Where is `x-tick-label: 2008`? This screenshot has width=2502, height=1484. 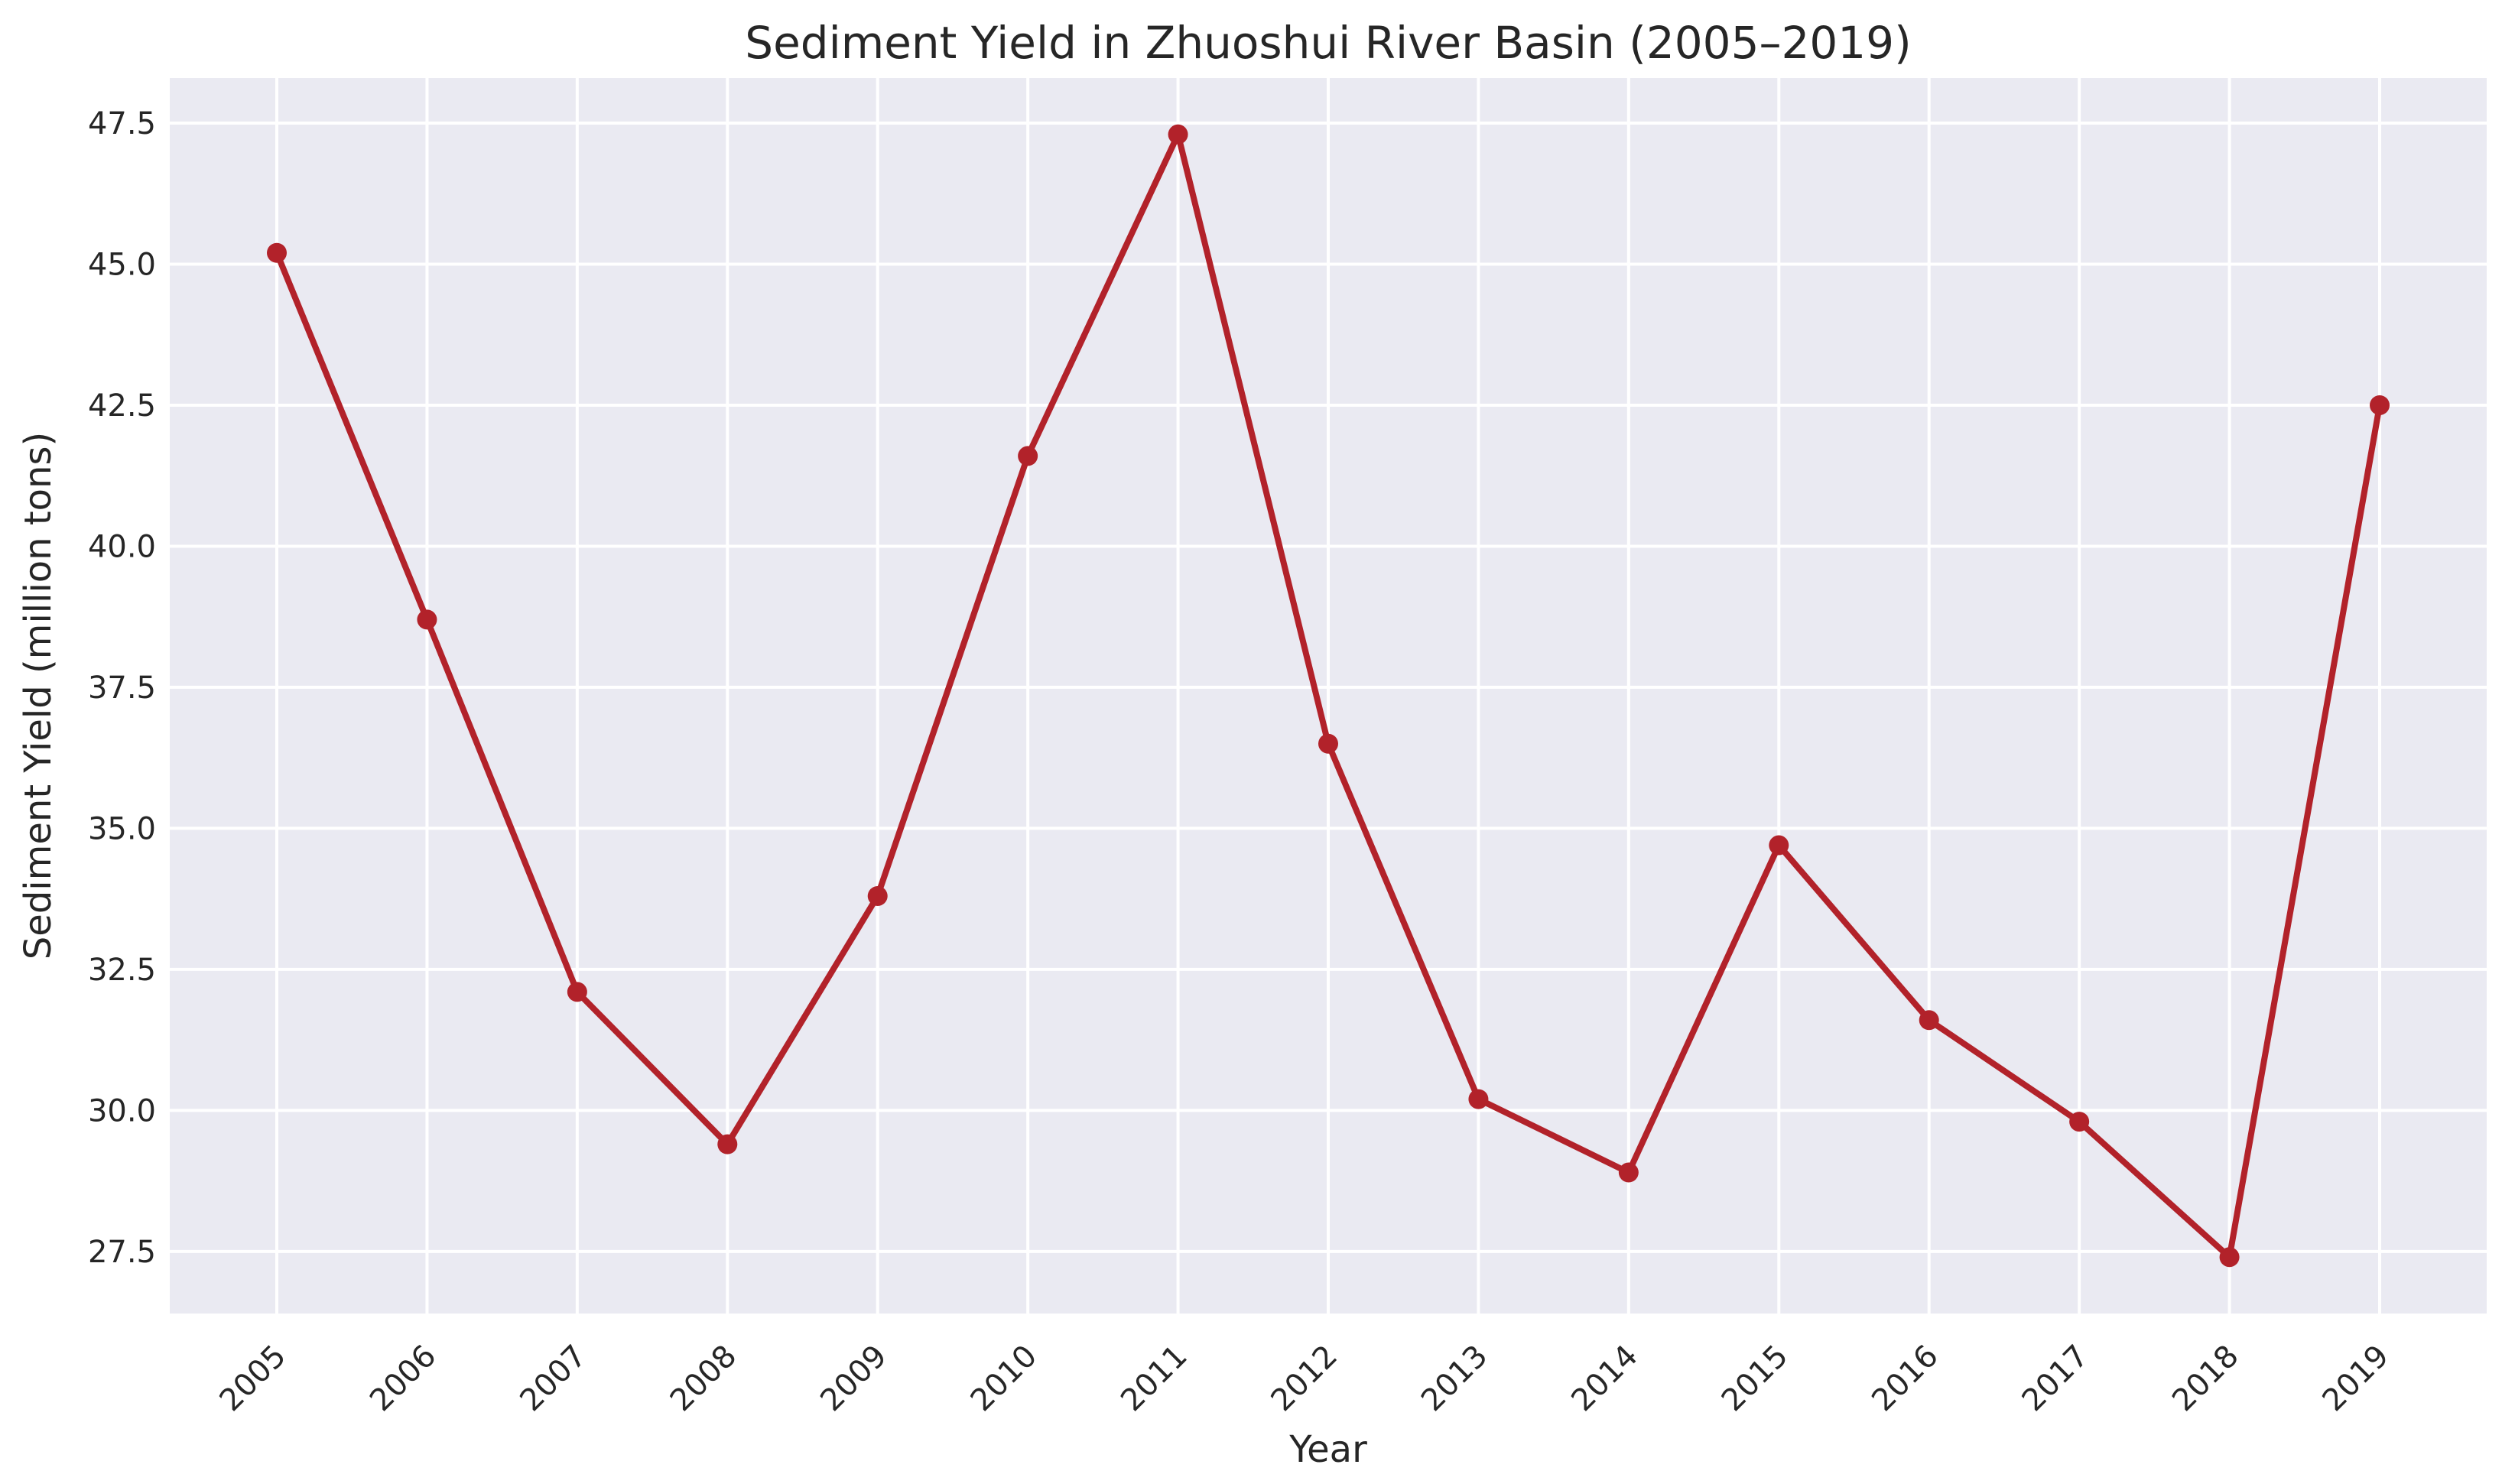
x-tick-label: 2008 is located at coordinates (704, 1379).